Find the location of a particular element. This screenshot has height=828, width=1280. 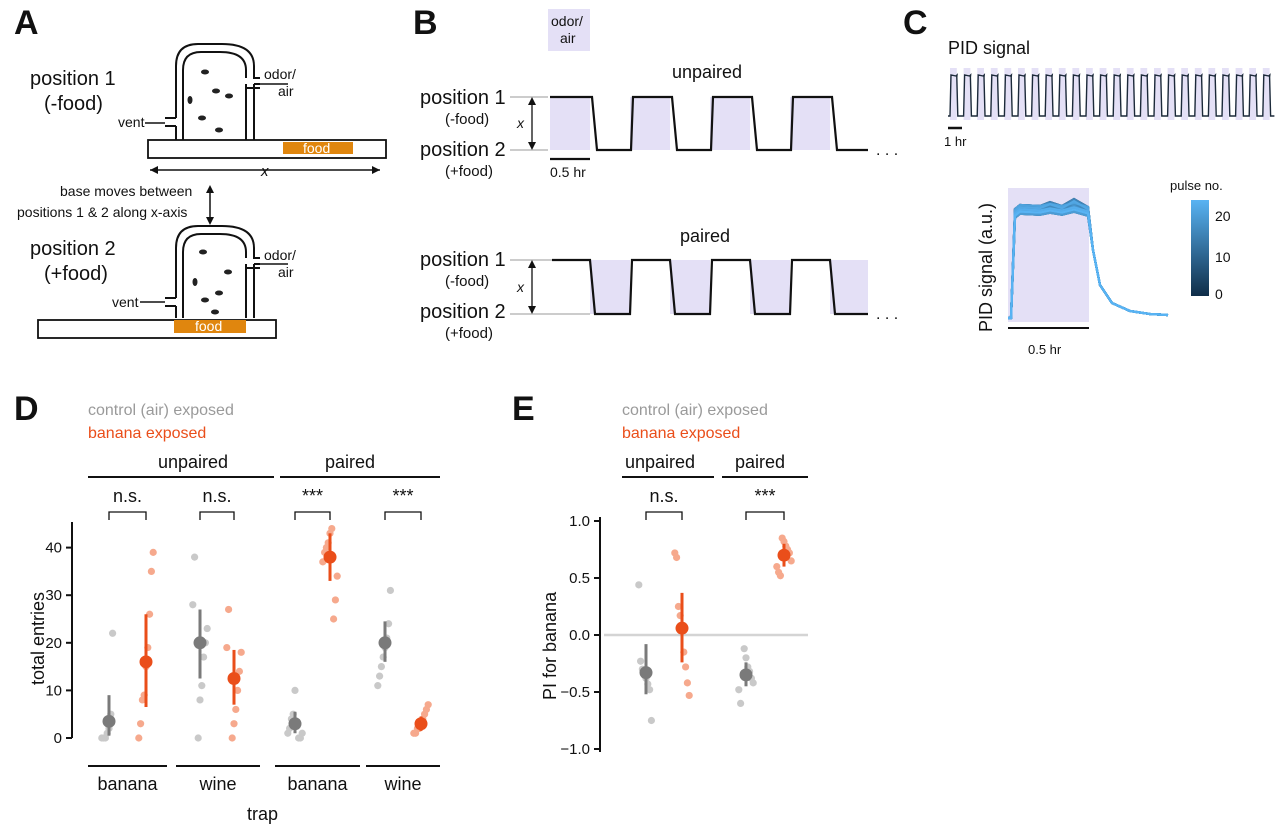

b-u-pos2: position 2 is located at coordinates (463, 150).